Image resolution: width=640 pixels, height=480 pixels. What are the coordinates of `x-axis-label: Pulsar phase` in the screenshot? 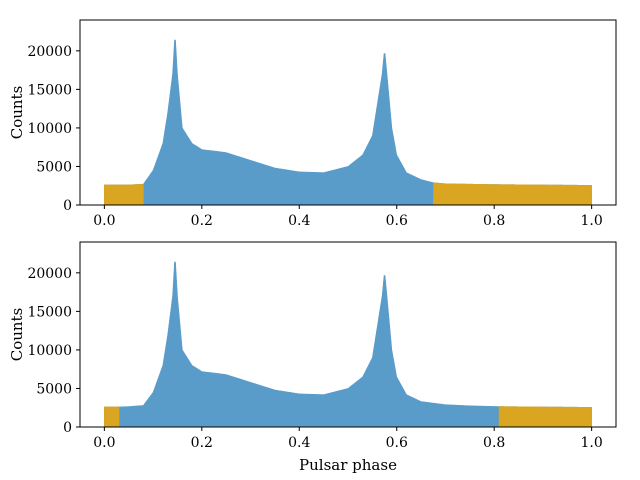 It's located at (348, 465).